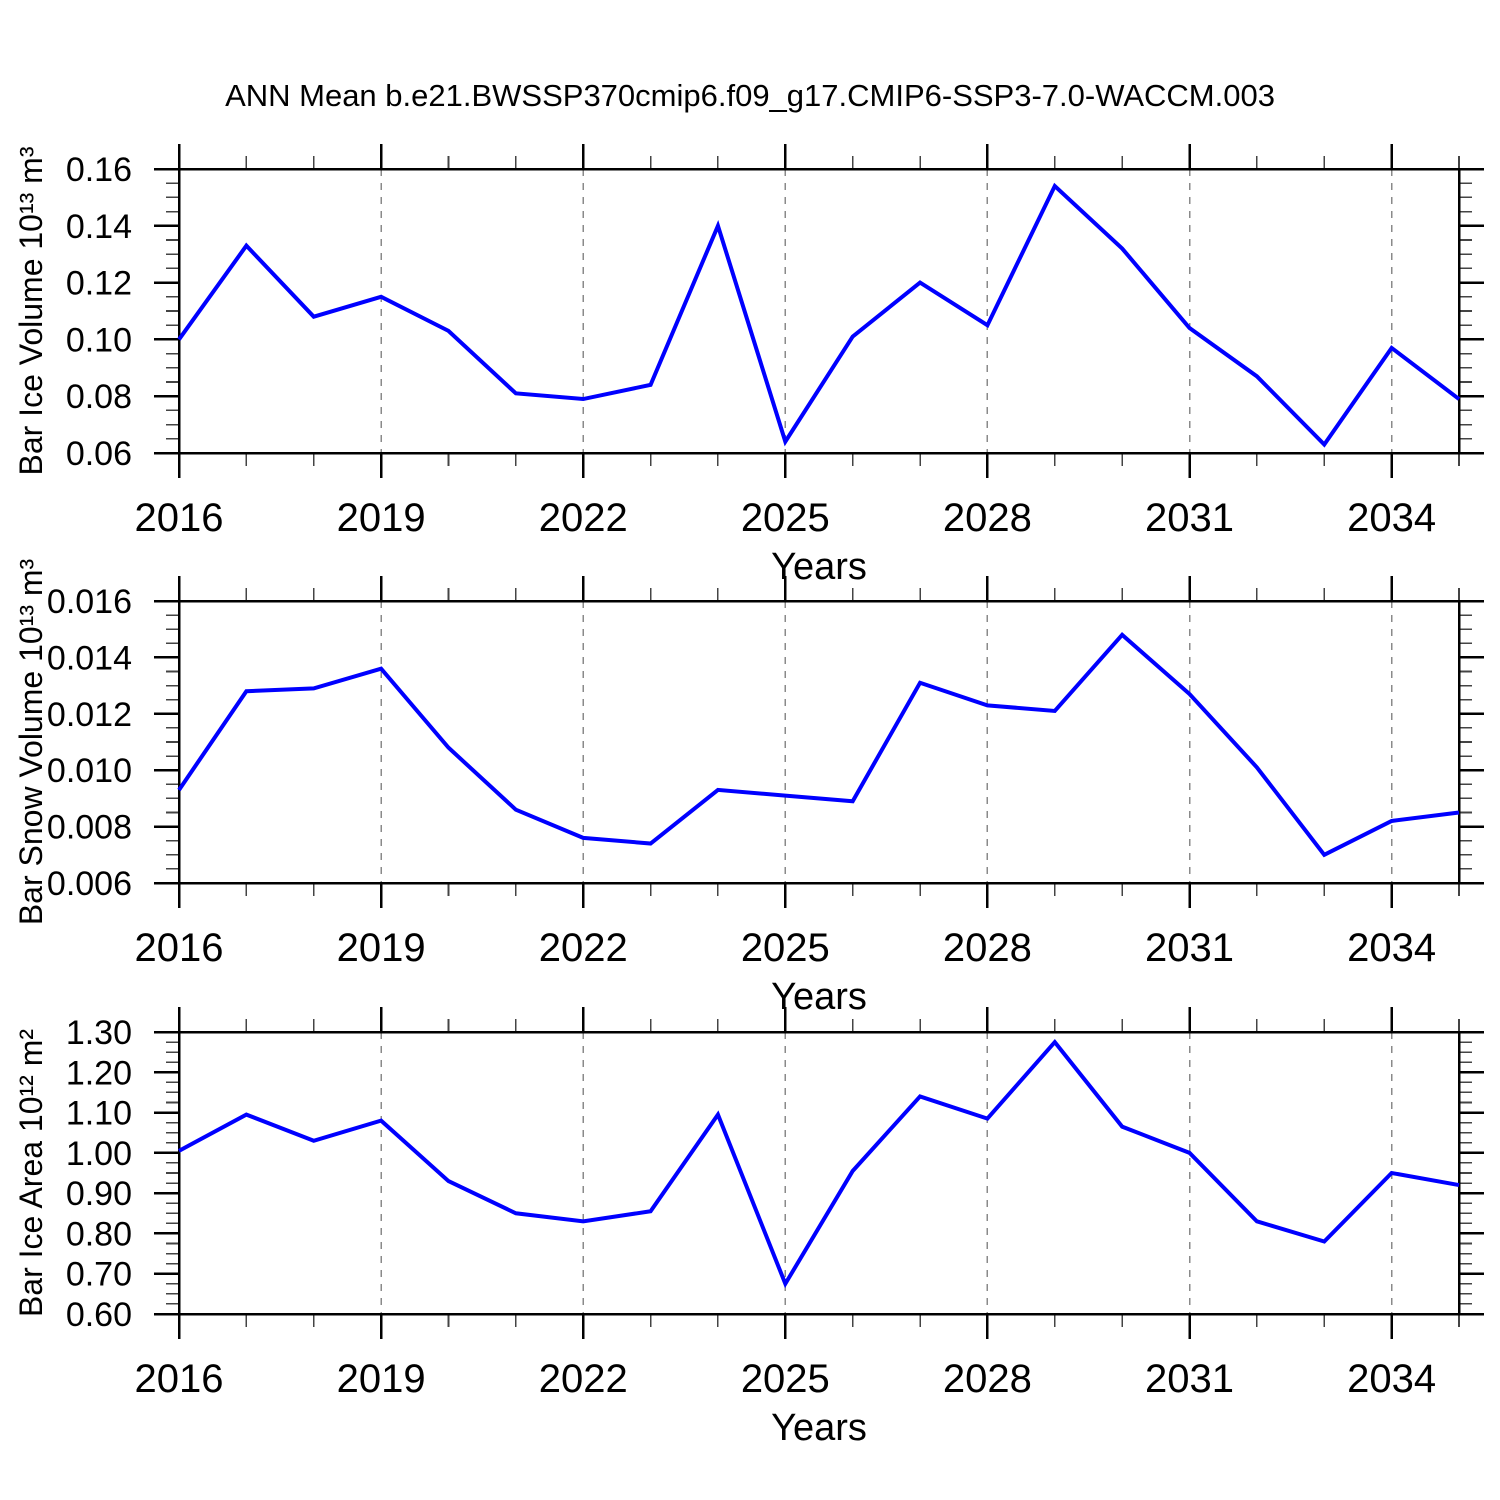 The height and width of the screenshot is (1500, 1500). Describe the element at coordinates (89, 771) in the screenshot. I see `svg-text: 0.010` at that location.